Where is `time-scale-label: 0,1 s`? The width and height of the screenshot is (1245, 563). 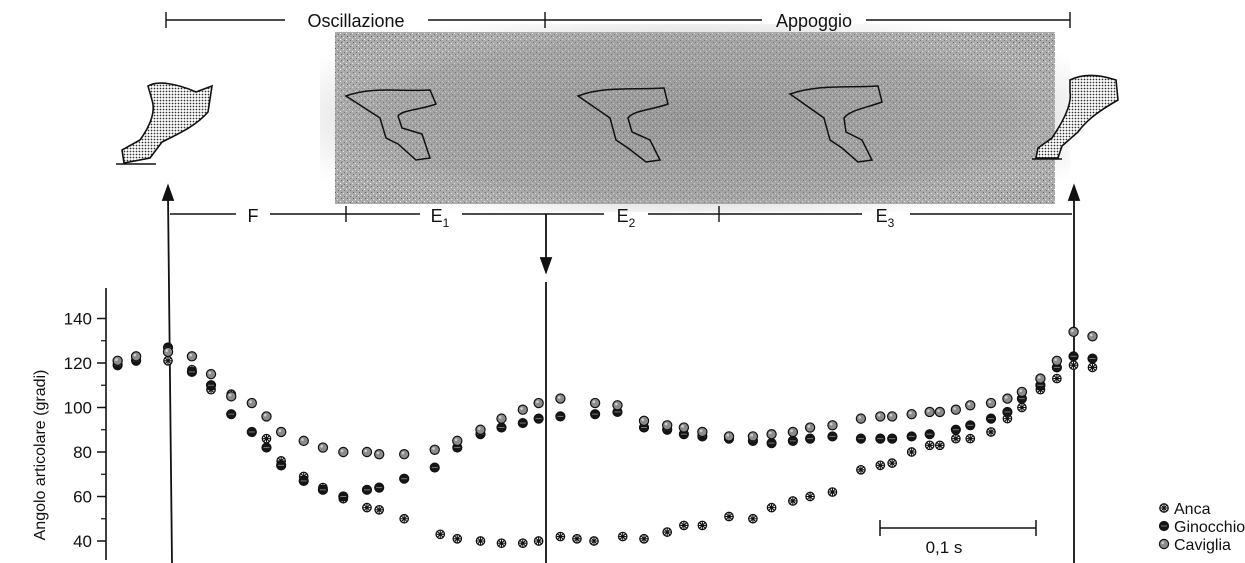 time-scale-label: 0,1 s is located at coordinates (944, 547).